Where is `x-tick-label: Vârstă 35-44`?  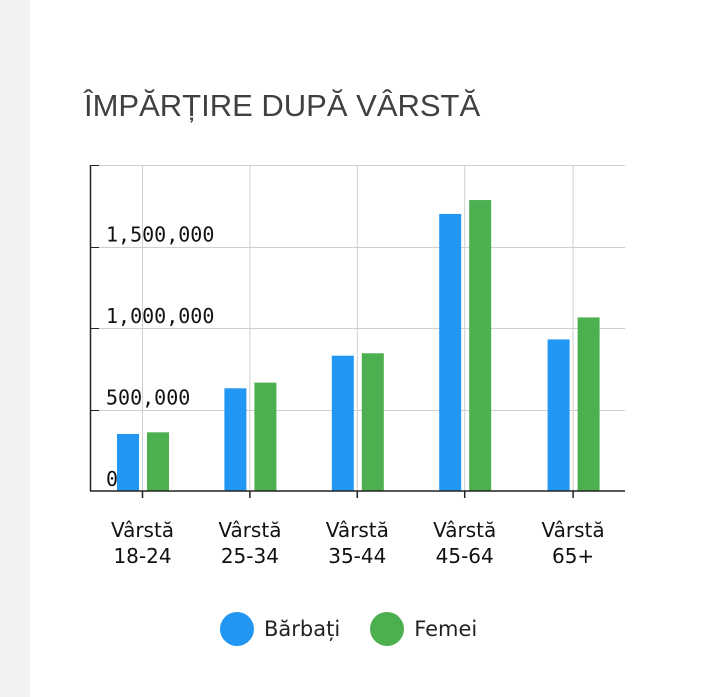
x-tick-label: Vârstă 35-44 is located at coordinates (357, 543).